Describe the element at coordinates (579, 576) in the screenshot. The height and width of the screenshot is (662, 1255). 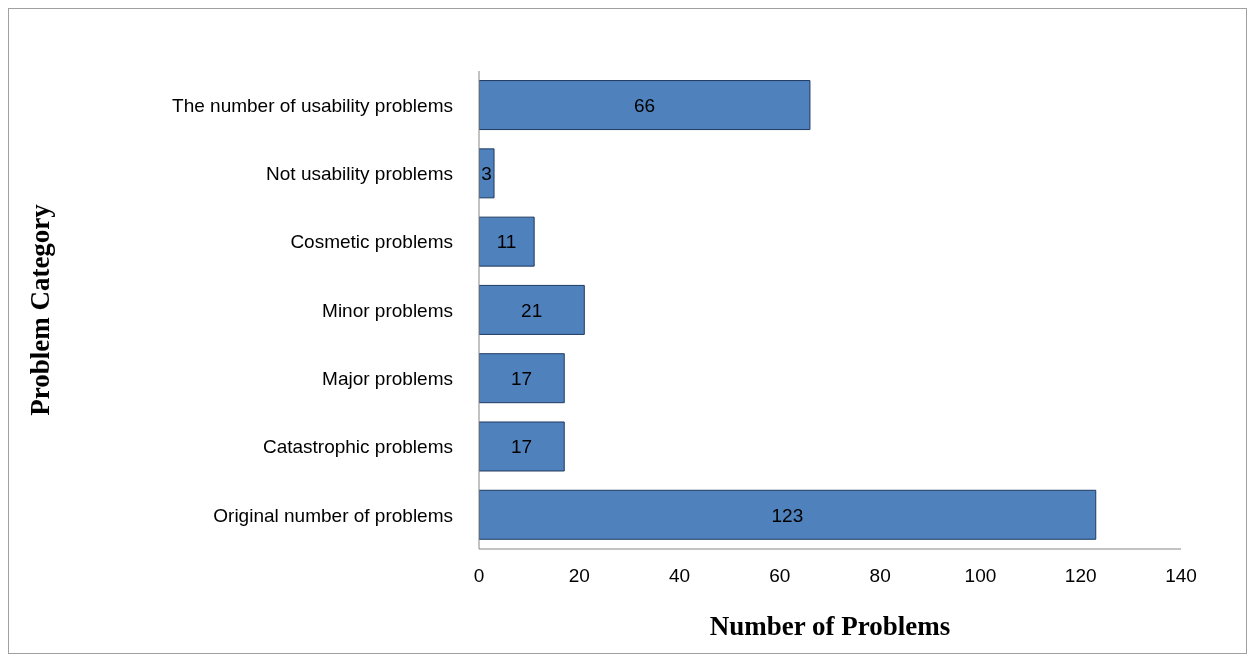
I see `x-tick-label: 20` at that location.